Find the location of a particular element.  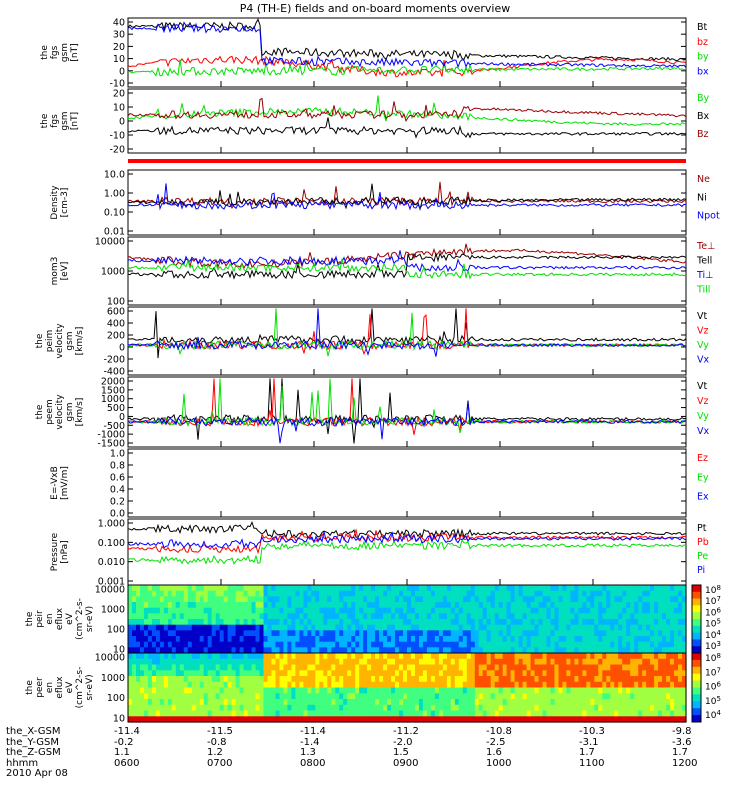

colorbar-label: 105 is located at coordinates (713, 624).